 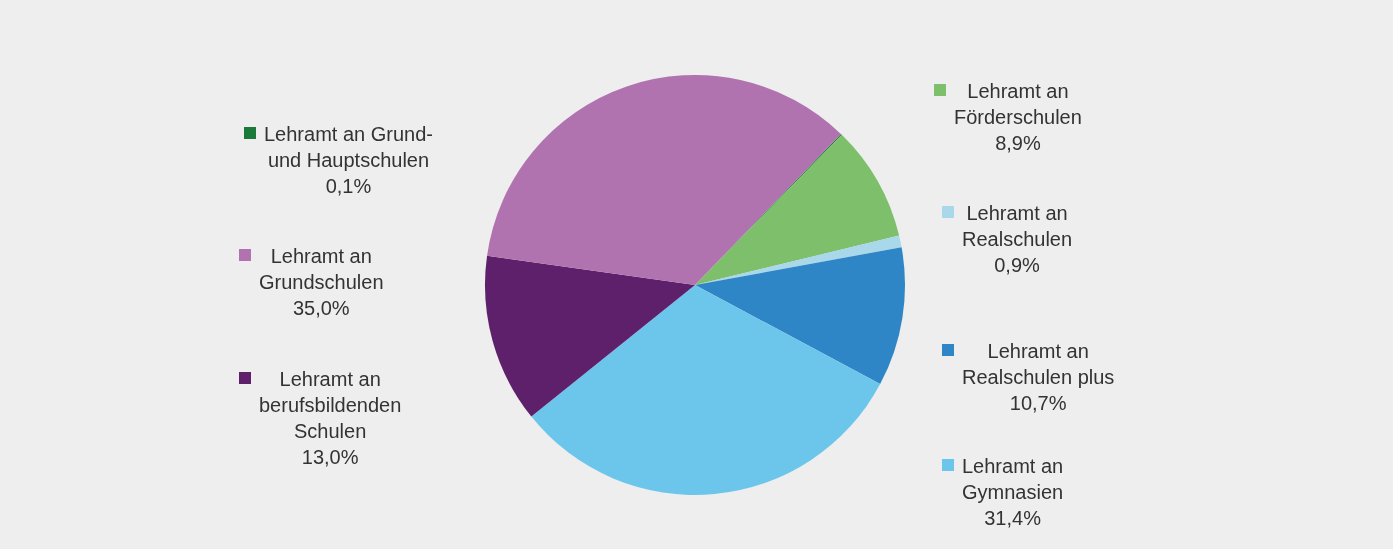 What do you see at coordinates (1018, 104) in the screenshot?
I see `legend-label: Lehramt an Förderschulen` at bounding box center [1018, 104].